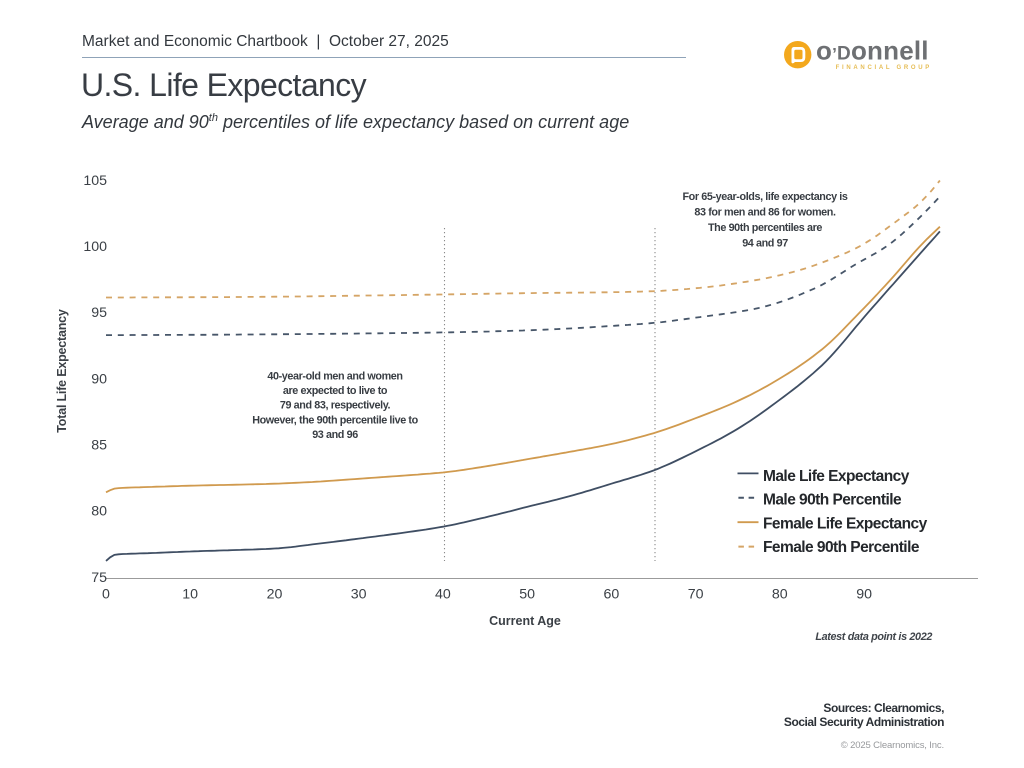  Describe the element at coordinates (836, 476) in the screenshot. I see `svg-text: Male Life Expectancy` at that location.